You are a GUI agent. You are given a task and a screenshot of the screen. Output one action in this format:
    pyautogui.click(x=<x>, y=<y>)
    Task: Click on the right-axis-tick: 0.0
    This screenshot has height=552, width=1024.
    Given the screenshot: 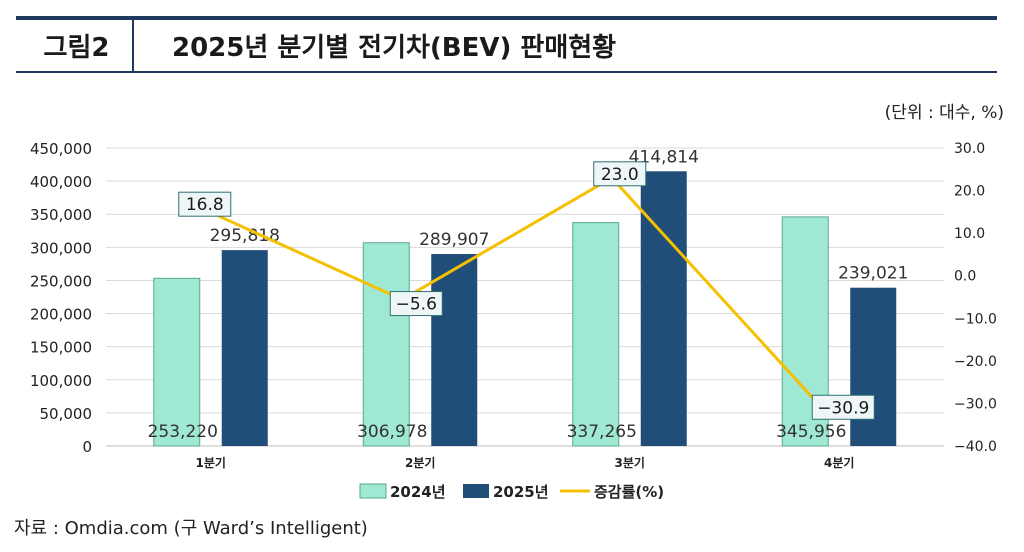 What is the action you would take?
    pyautogui.click(x=965, y=277)
    